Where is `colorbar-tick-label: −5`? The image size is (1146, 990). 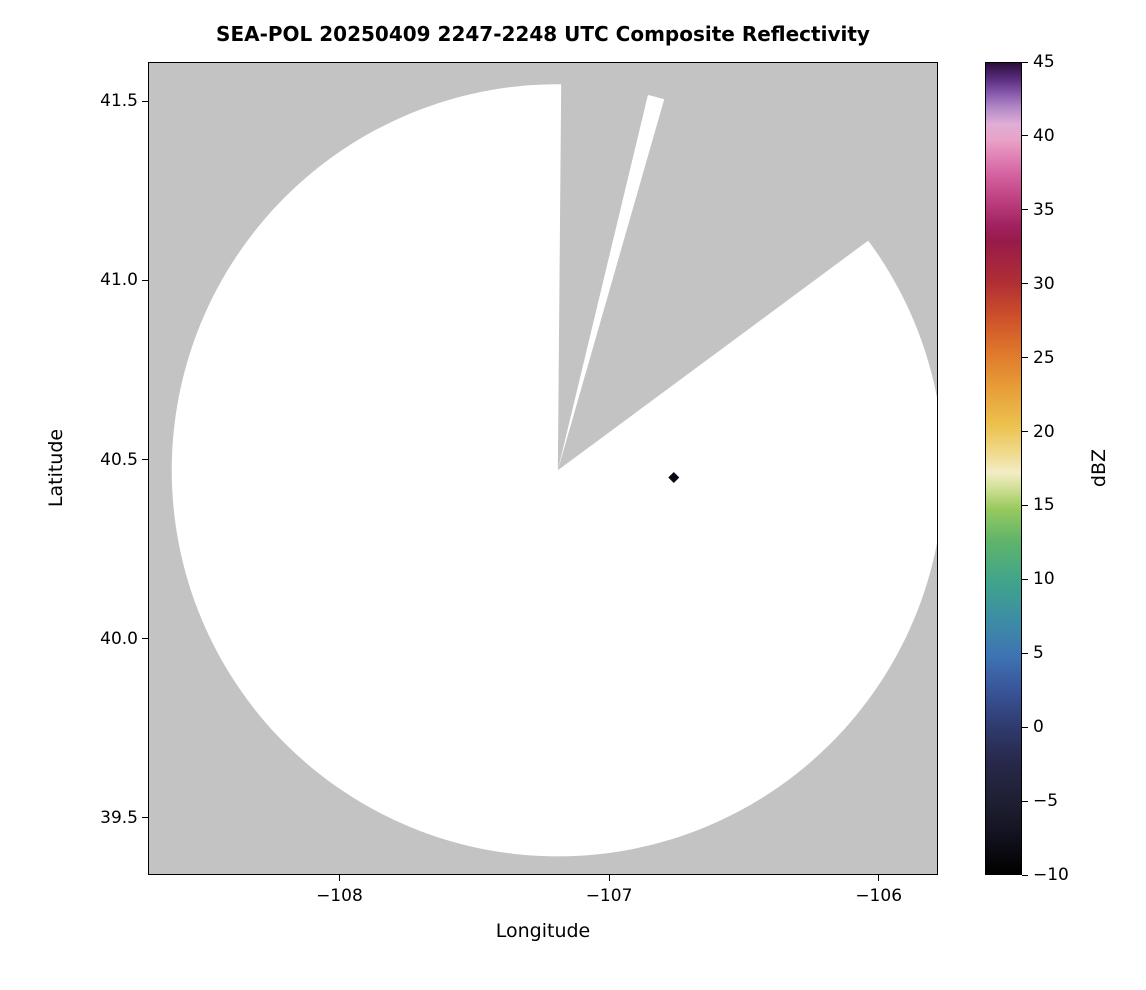
colorbar-tick-label: −5 is located at coordinates (1046, 801).